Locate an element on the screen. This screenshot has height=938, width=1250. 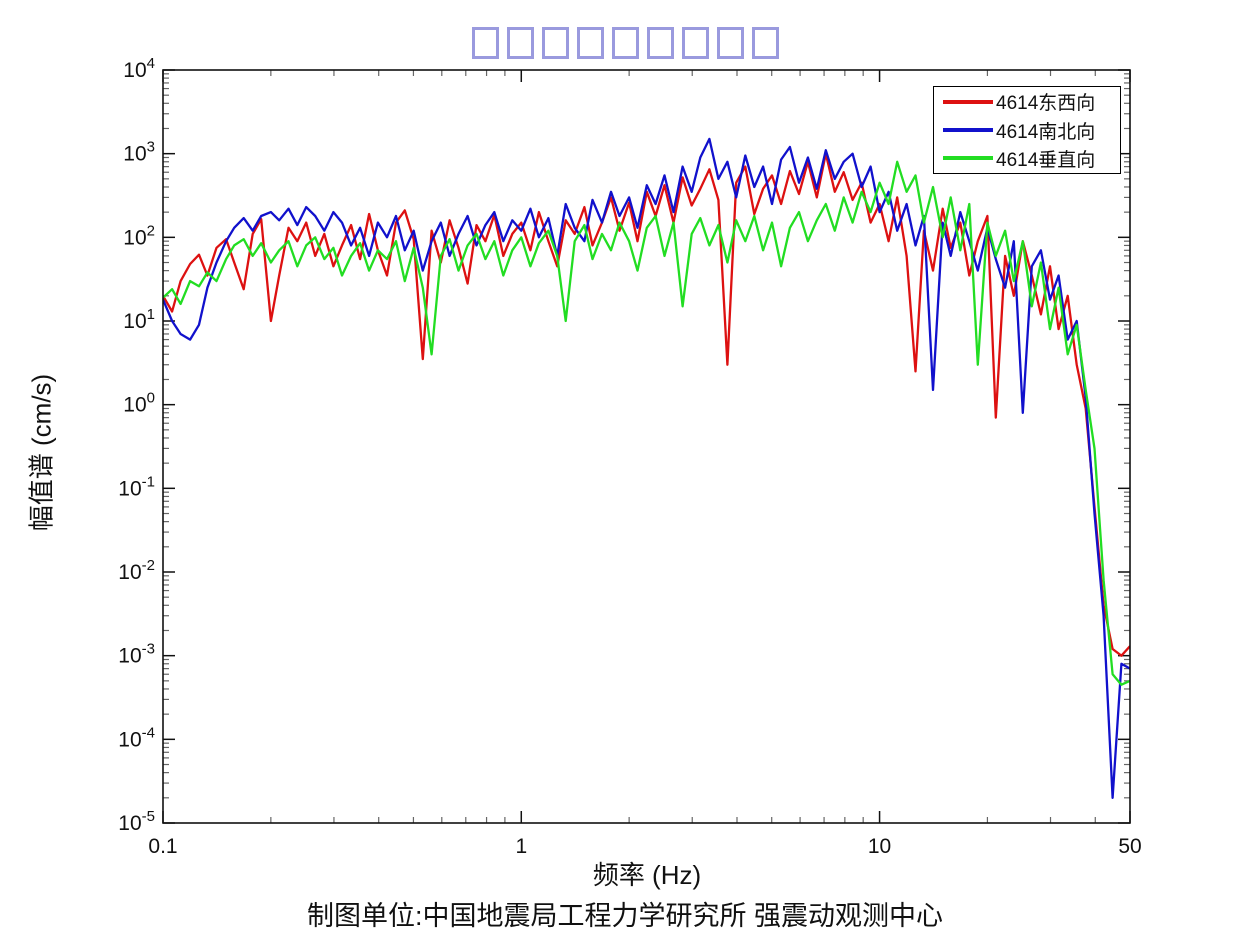
legend-entry: 4614南北向 is located at coordinates (1027, 130).